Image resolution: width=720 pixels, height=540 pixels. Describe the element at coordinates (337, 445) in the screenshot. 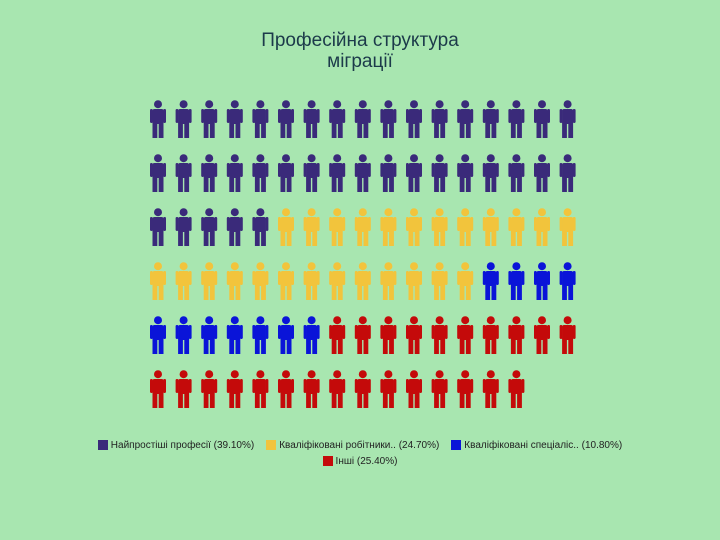

I see `legend-name-2: Кваліфіковані робітники..` at that location.